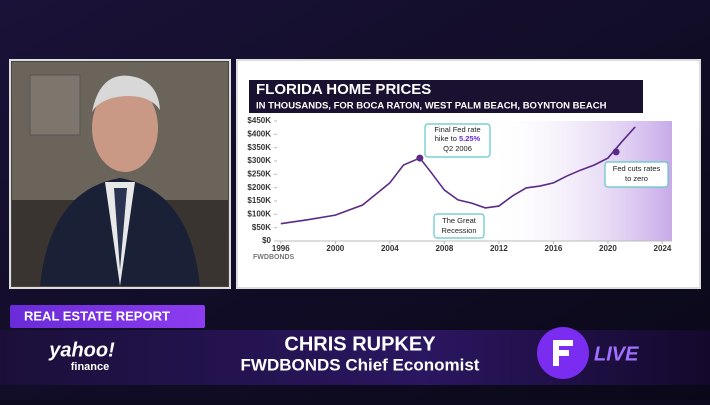 This screenshot has height=405, width=710. I want to click on title-band, so click(446, 89).